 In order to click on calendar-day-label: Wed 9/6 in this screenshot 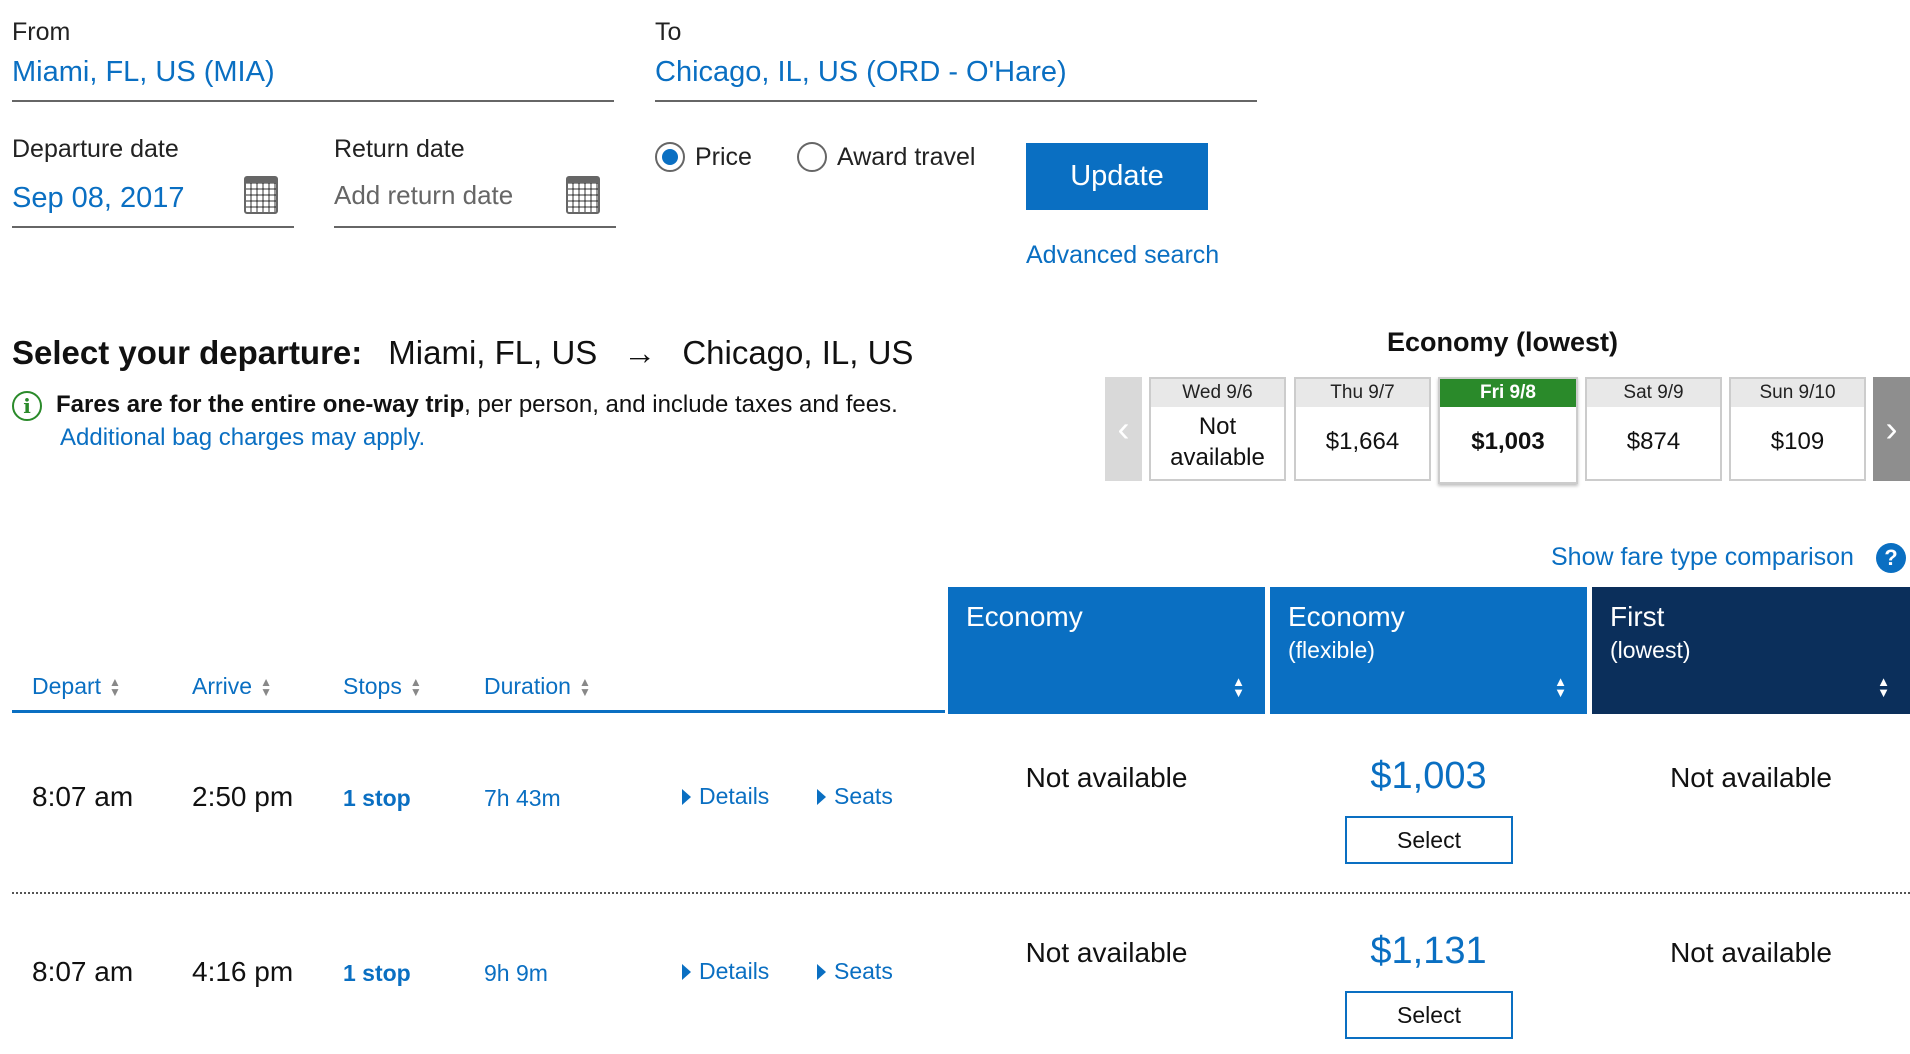, I will do `click(1217, 393)`.